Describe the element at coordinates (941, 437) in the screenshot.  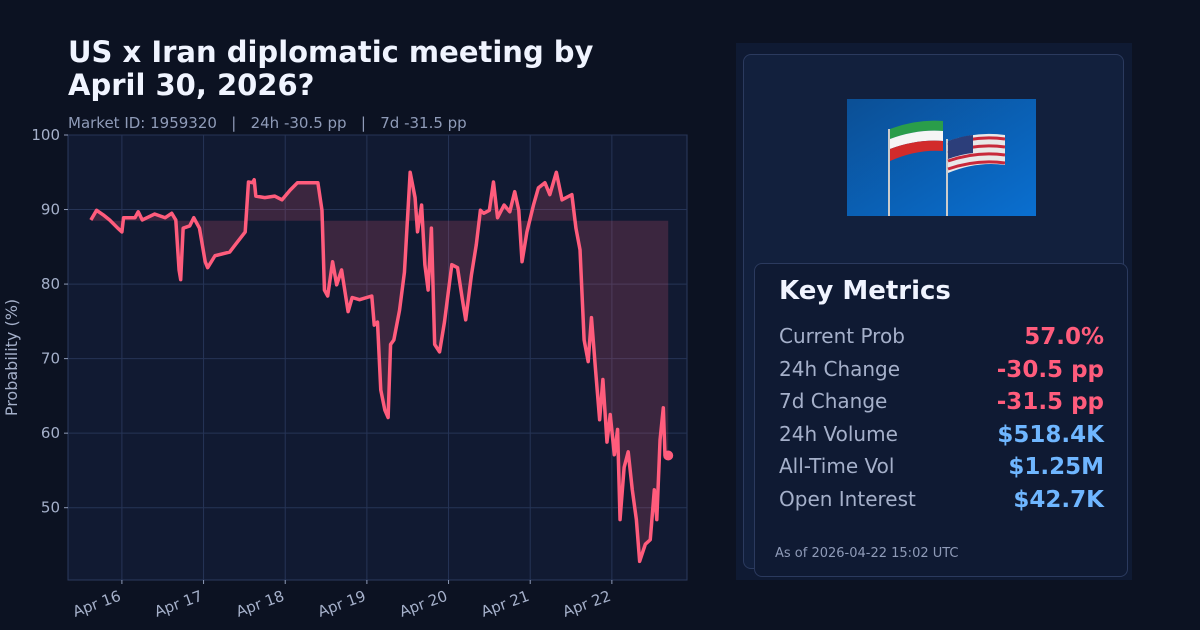
I see `metric-row: 24h Volume $518.4K` at that location.